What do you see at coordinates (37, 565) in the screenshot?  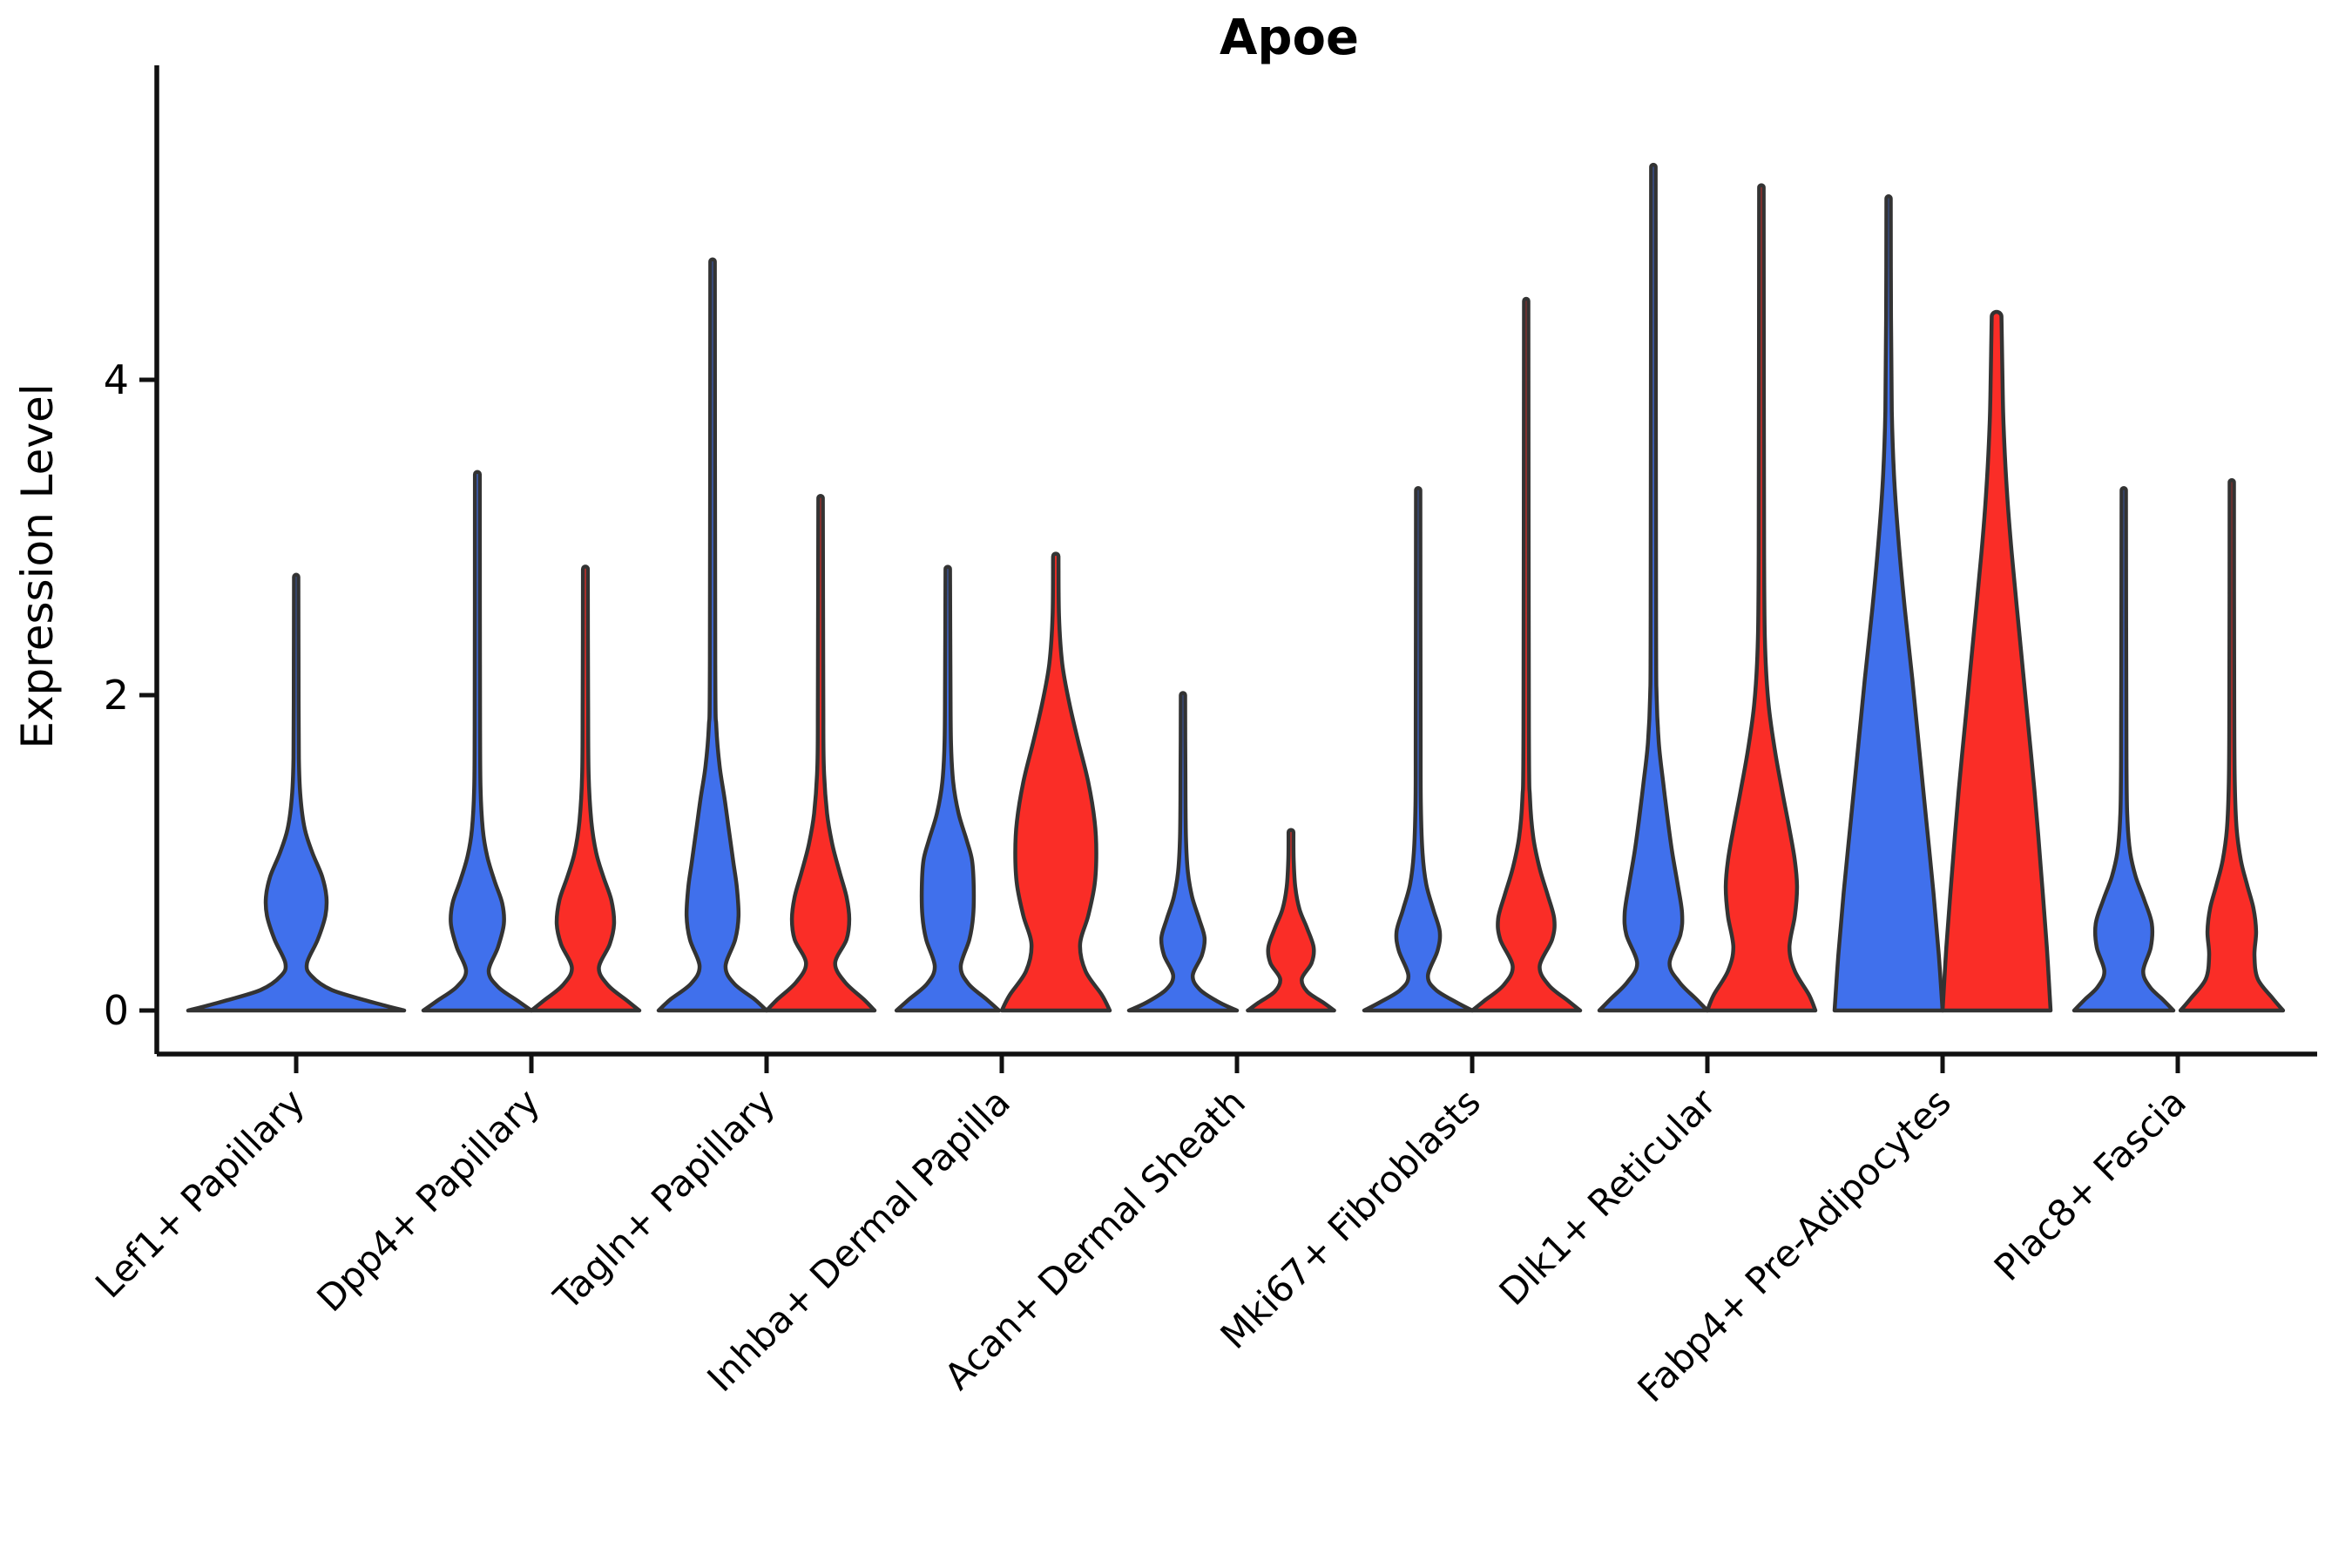 I see `y-axis-label: Expression Level` at bounding box center [37, 565].